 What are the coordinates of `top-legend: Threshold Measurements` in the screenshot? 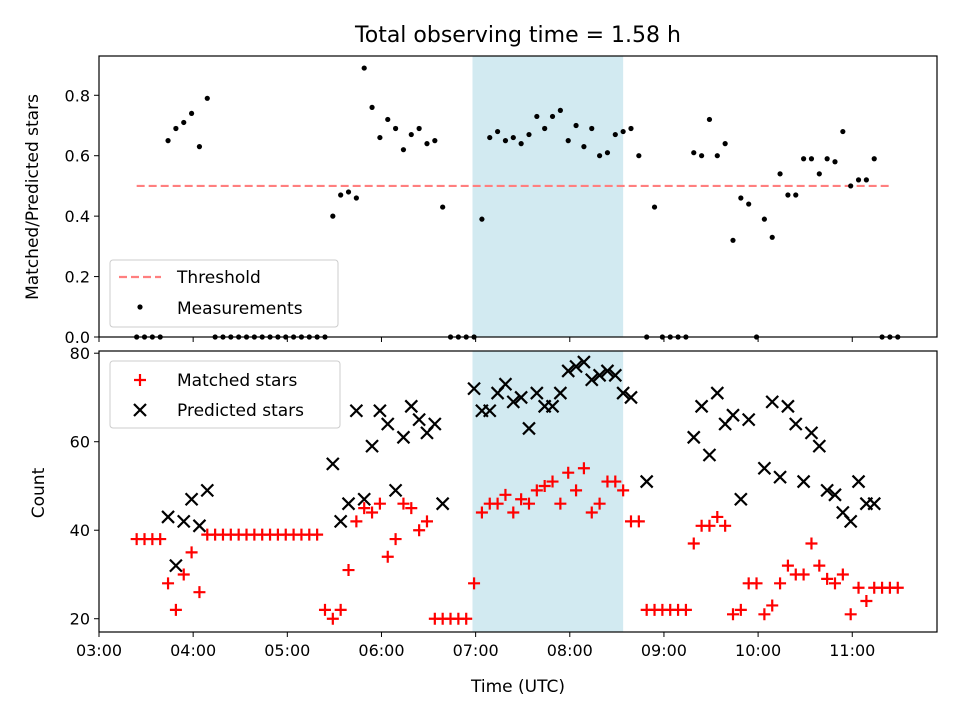 It's located at (224, 293).